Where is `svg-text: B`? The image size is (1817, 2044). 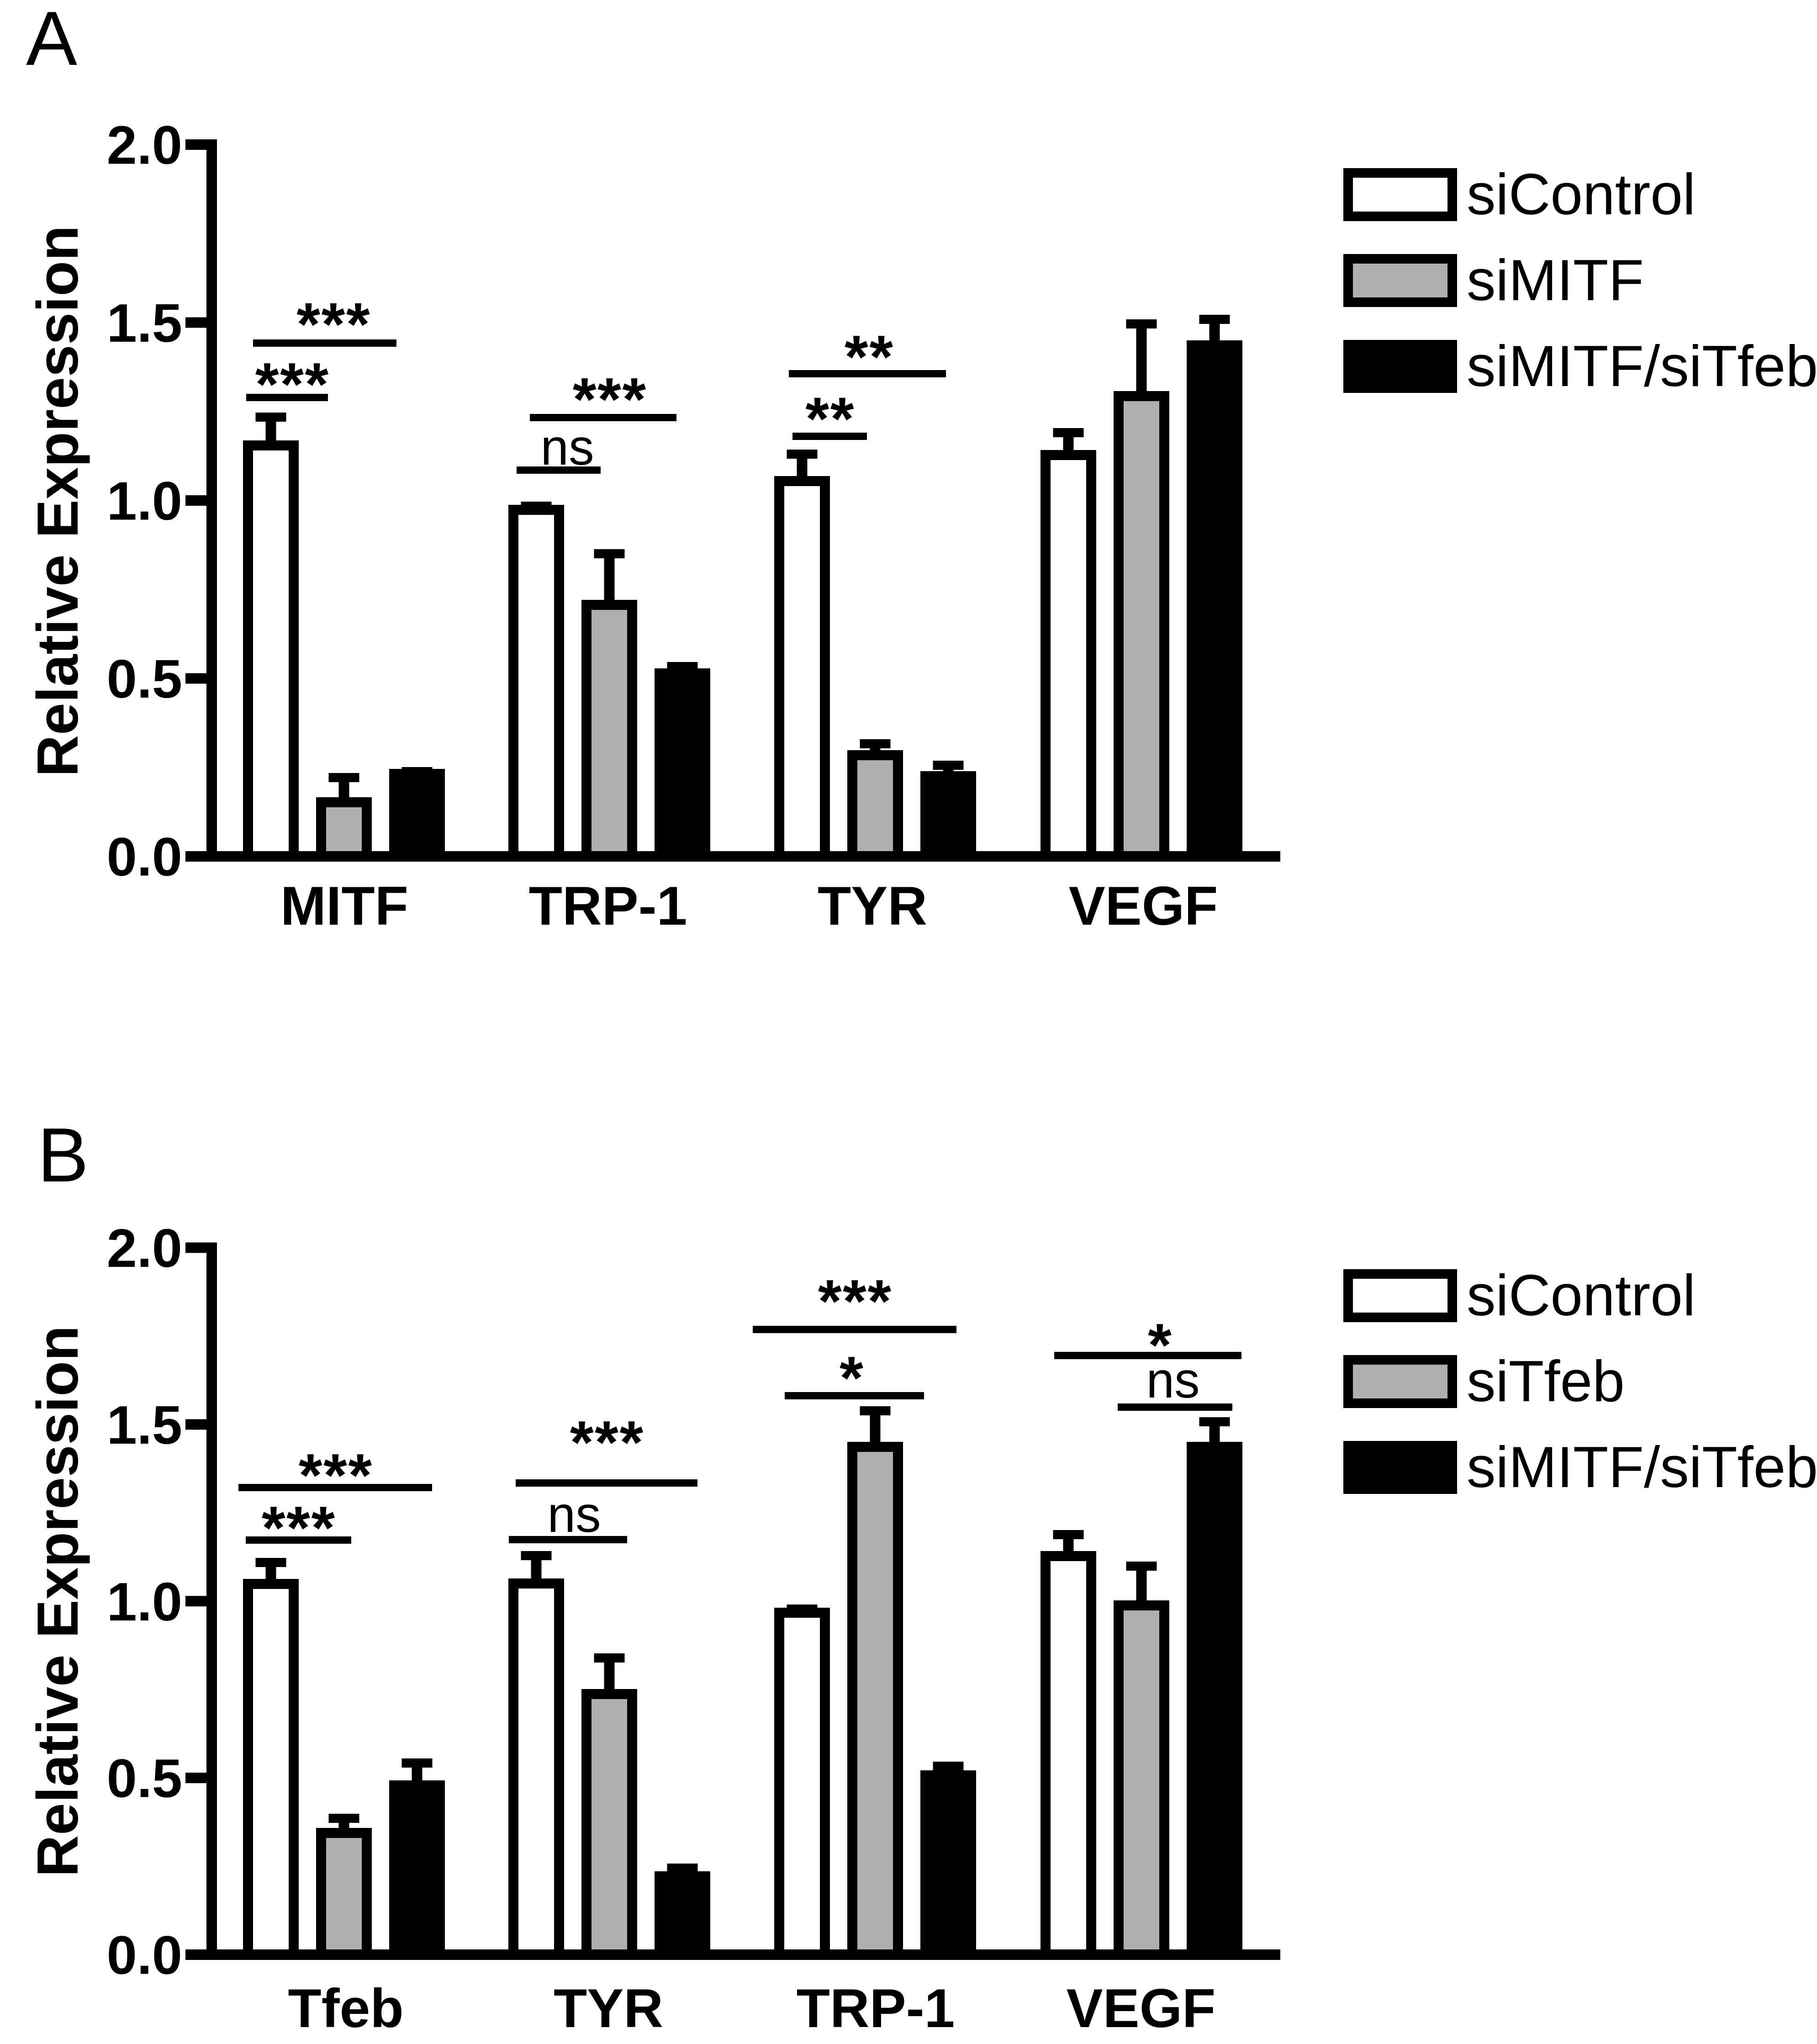
svg-text: B is located at coordinates (63, 1155).